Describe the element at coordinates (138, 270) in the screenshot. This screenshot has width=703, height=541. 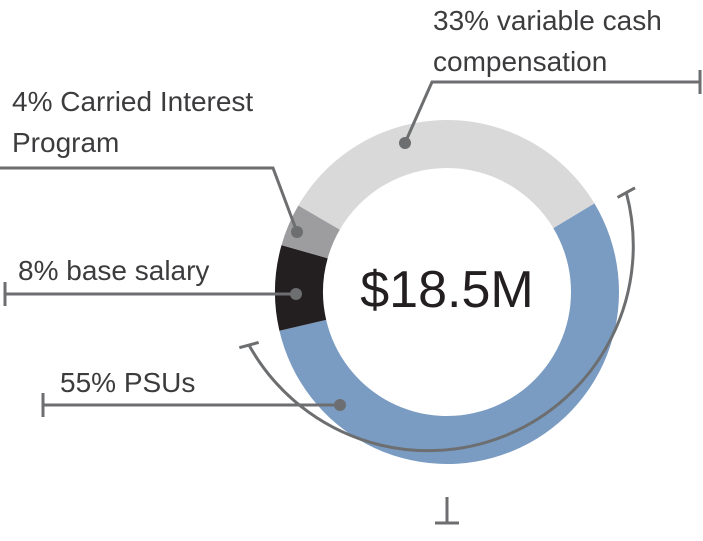
I see `category-label: base salary` at that location.